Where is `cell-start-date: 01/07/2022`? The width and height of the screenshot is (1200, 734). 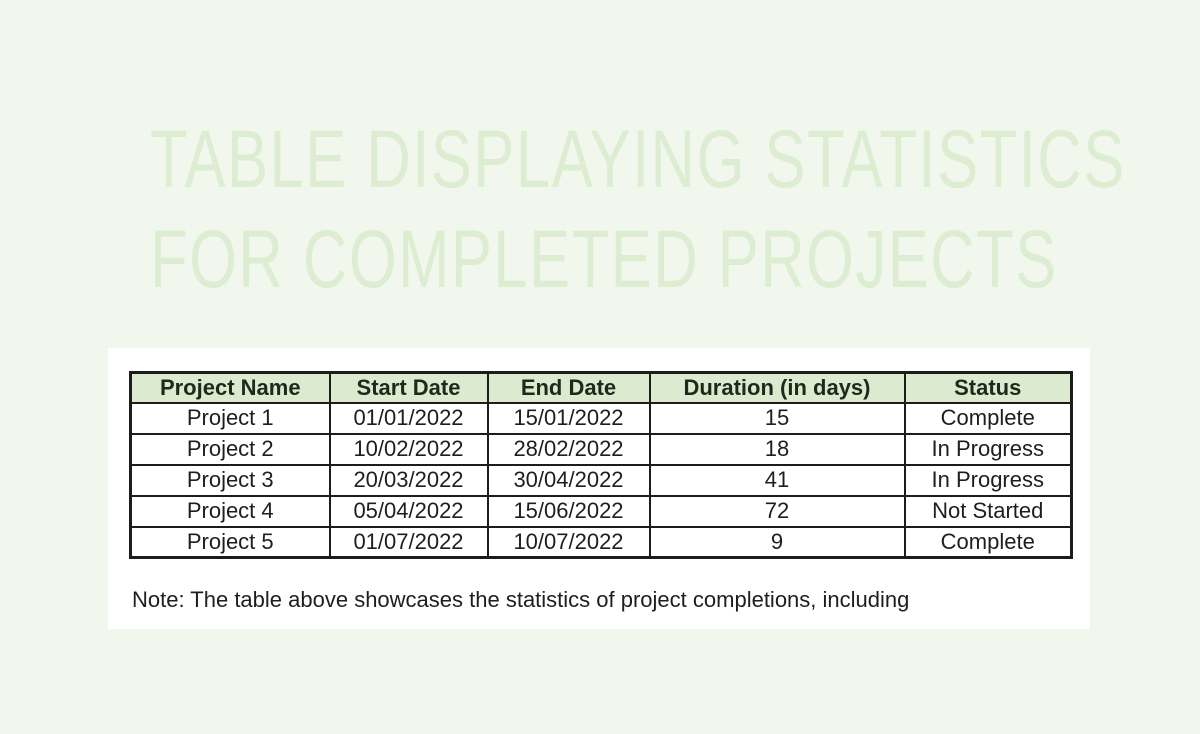 cell-start-date: 01/07/2022 is located at coordinates (408, 542).